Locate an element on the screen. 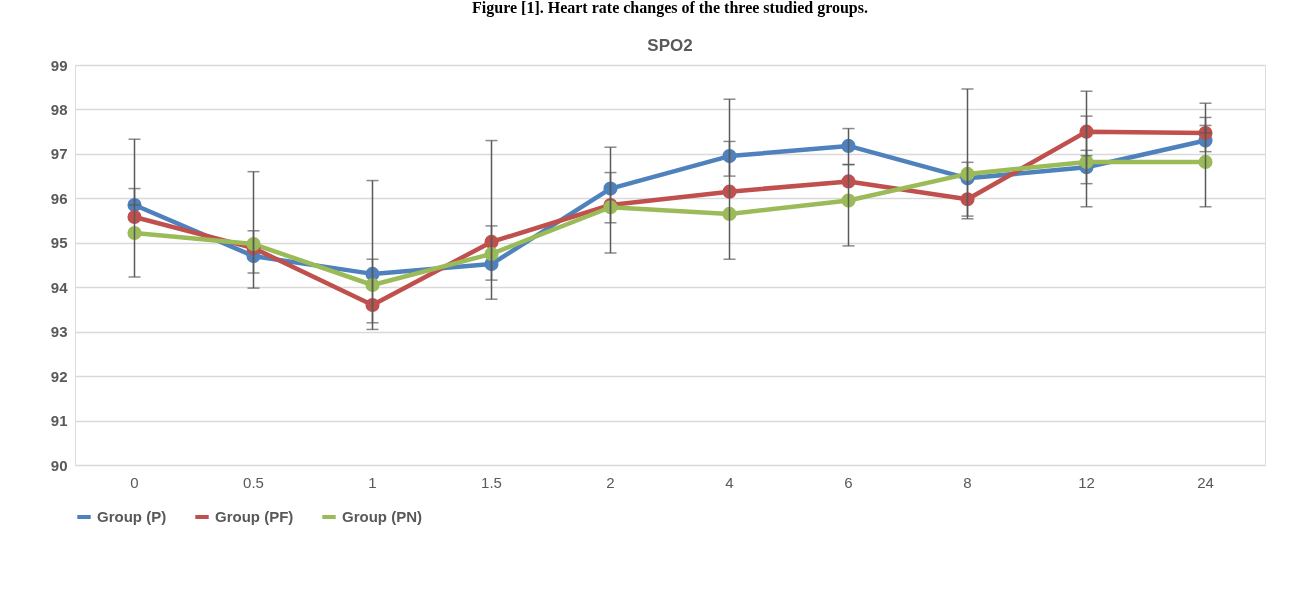 The width and height of the screenshot is (1305, 614). point is located at coordinates (491, 253).